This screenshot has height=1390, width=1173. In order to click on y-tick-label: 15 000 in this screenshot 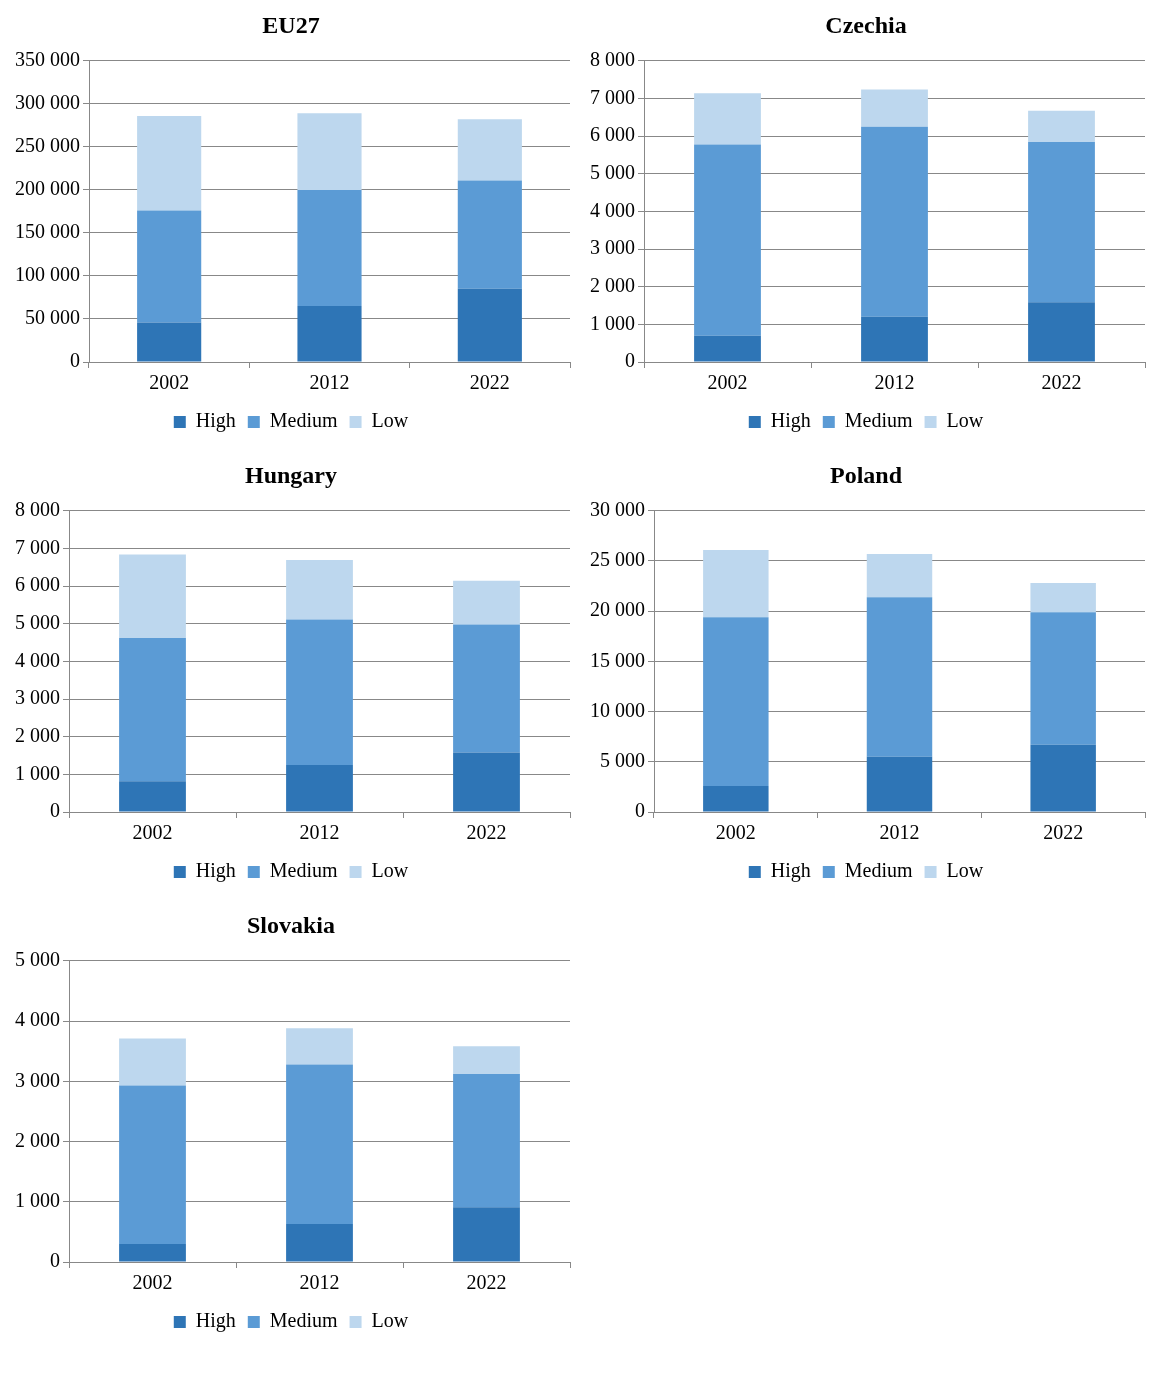, I will do `click(617, 659)`.